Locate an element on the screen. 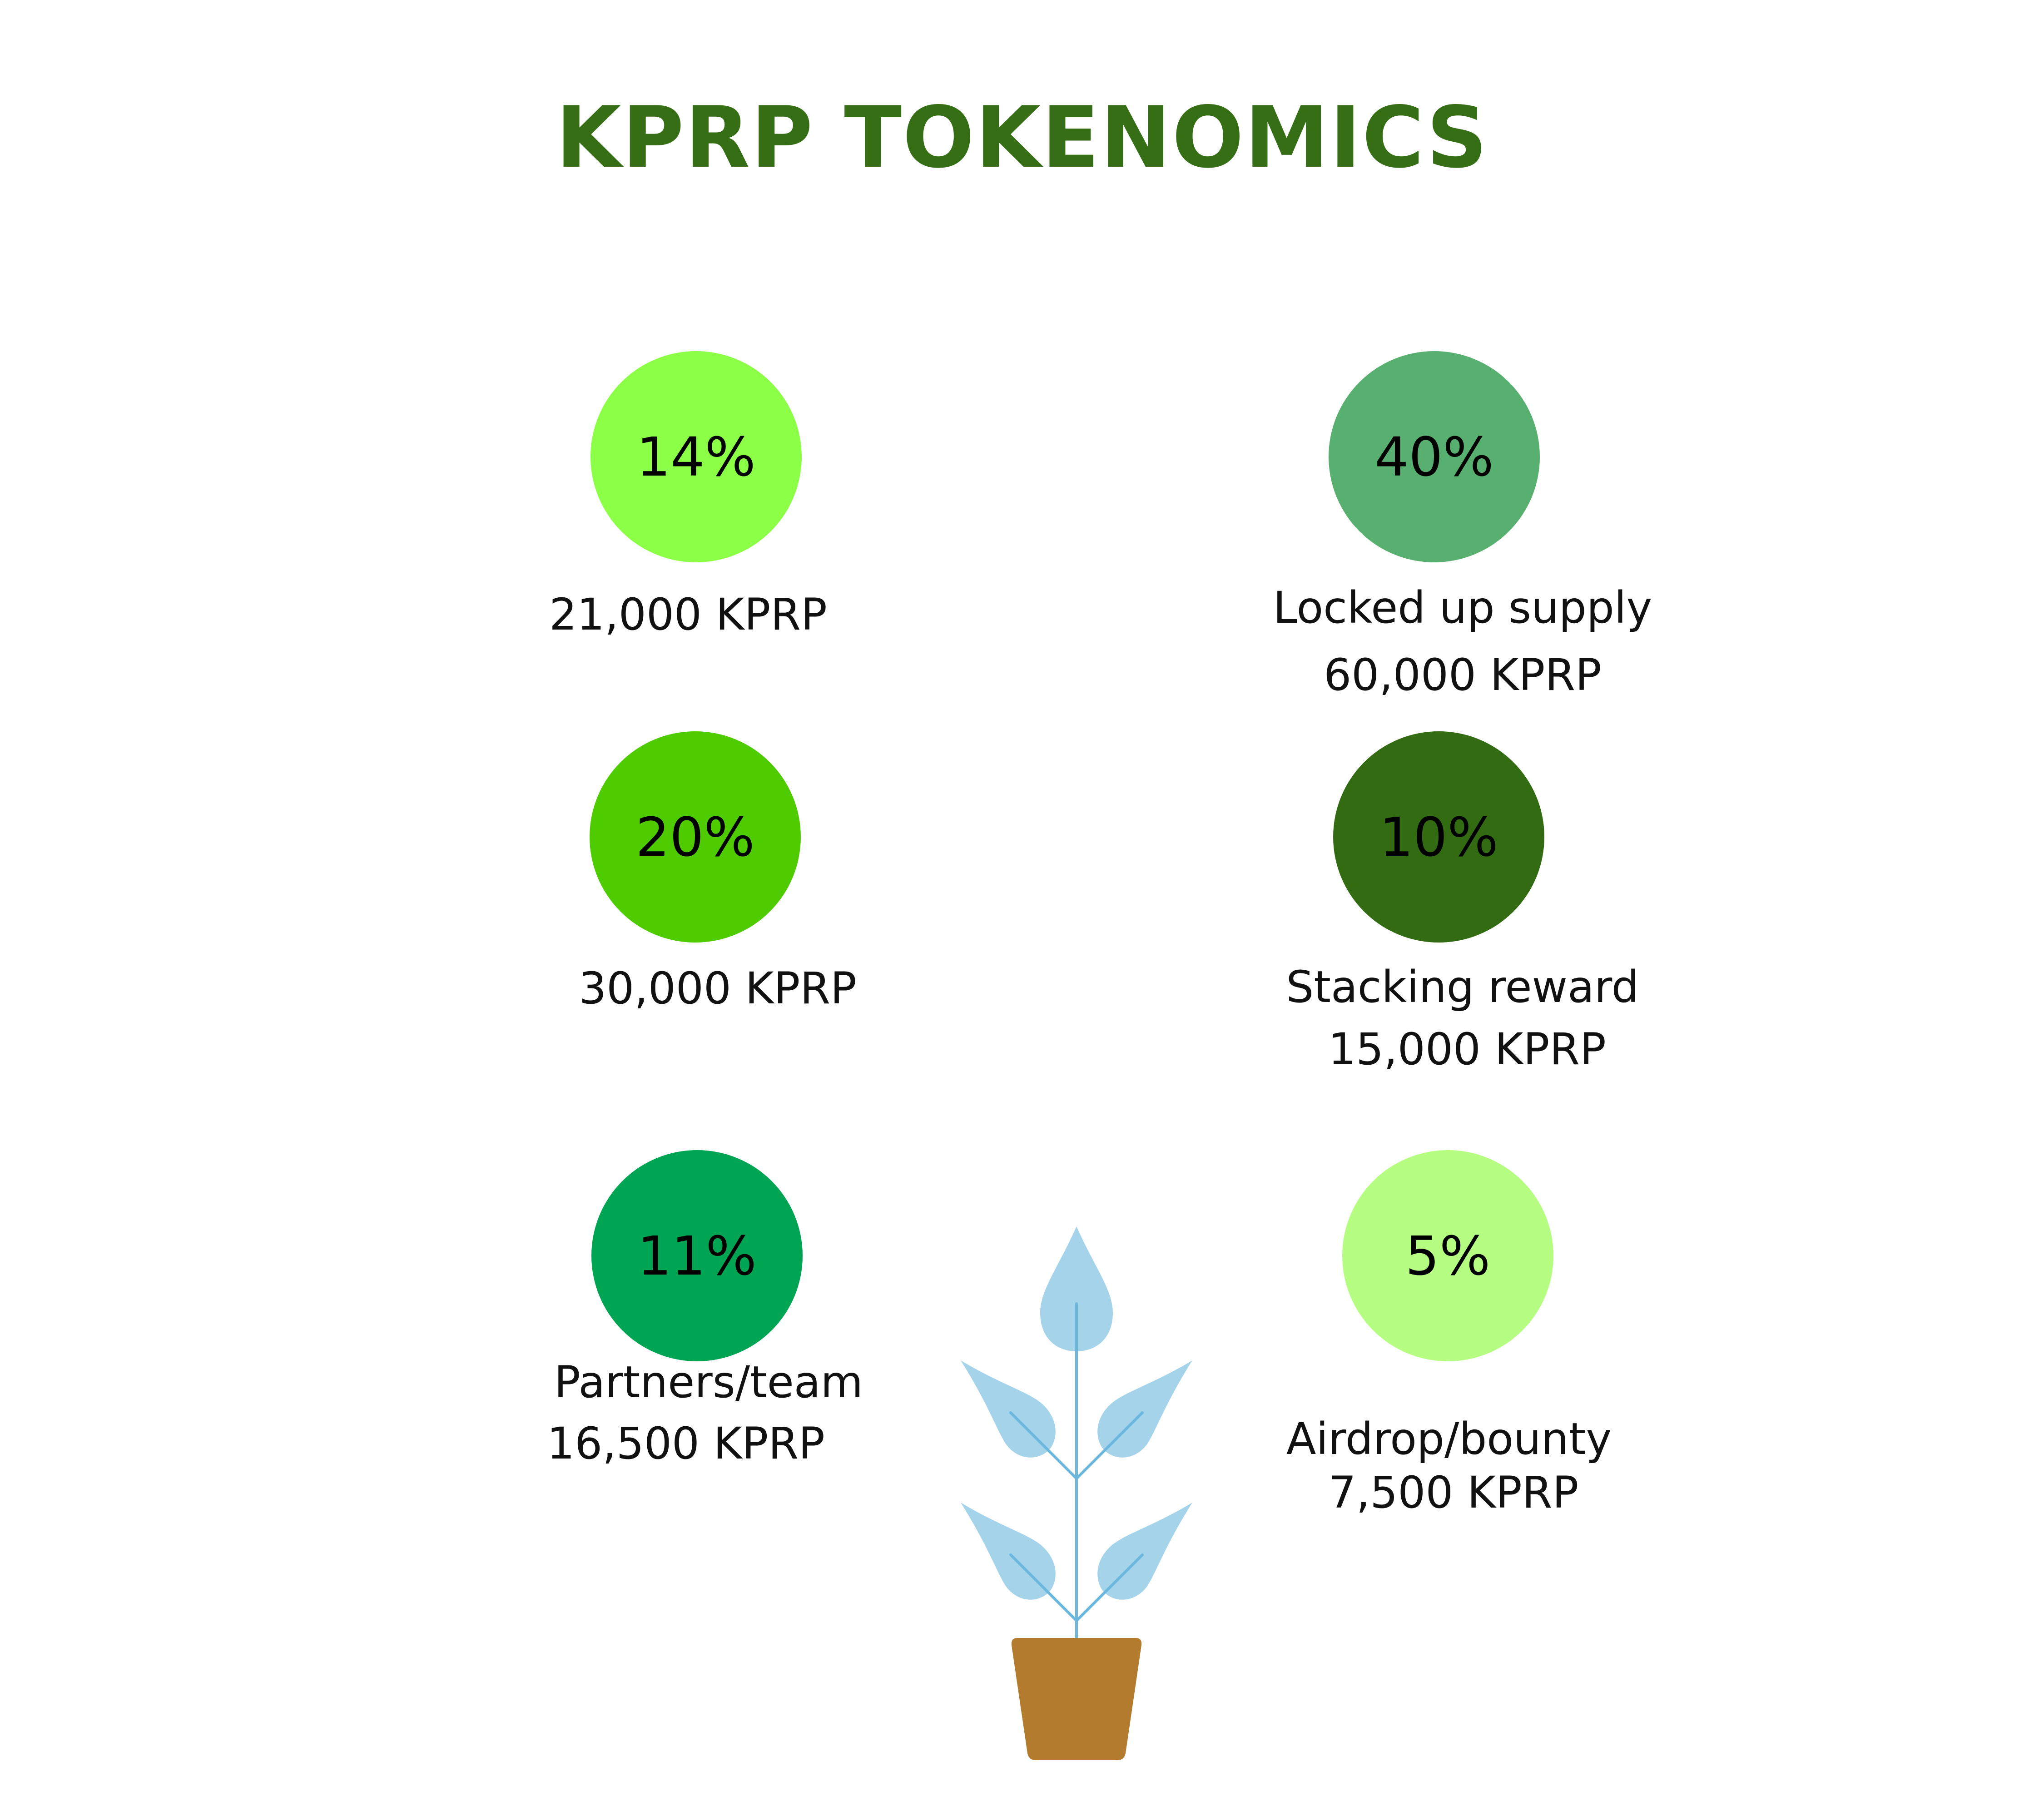  allocation-amount: 30,000 KPRP is located at coordinates (718, 989).